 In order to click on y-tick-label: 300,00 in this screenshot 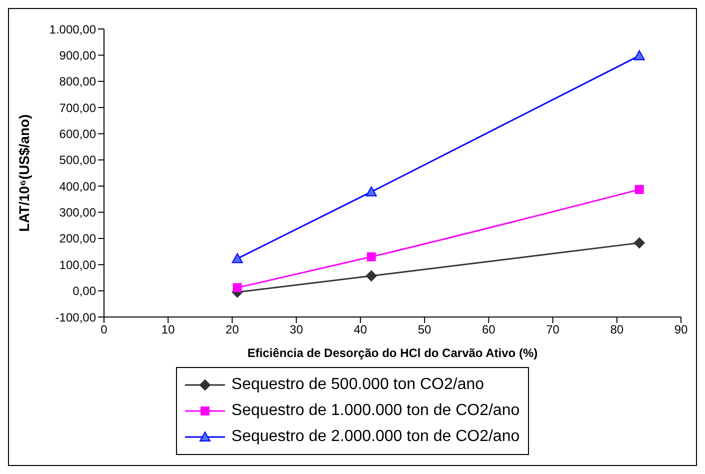, I will do `click(77, 213)`.